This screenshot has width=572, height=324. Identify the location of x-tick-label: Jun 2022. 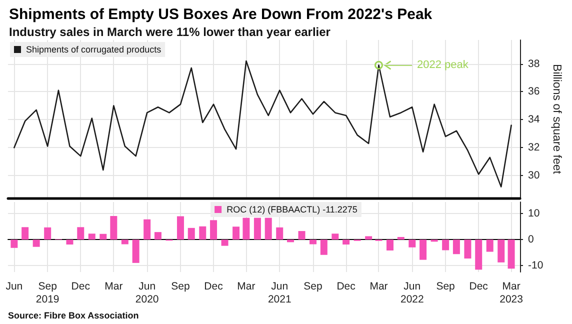
(412, 293).